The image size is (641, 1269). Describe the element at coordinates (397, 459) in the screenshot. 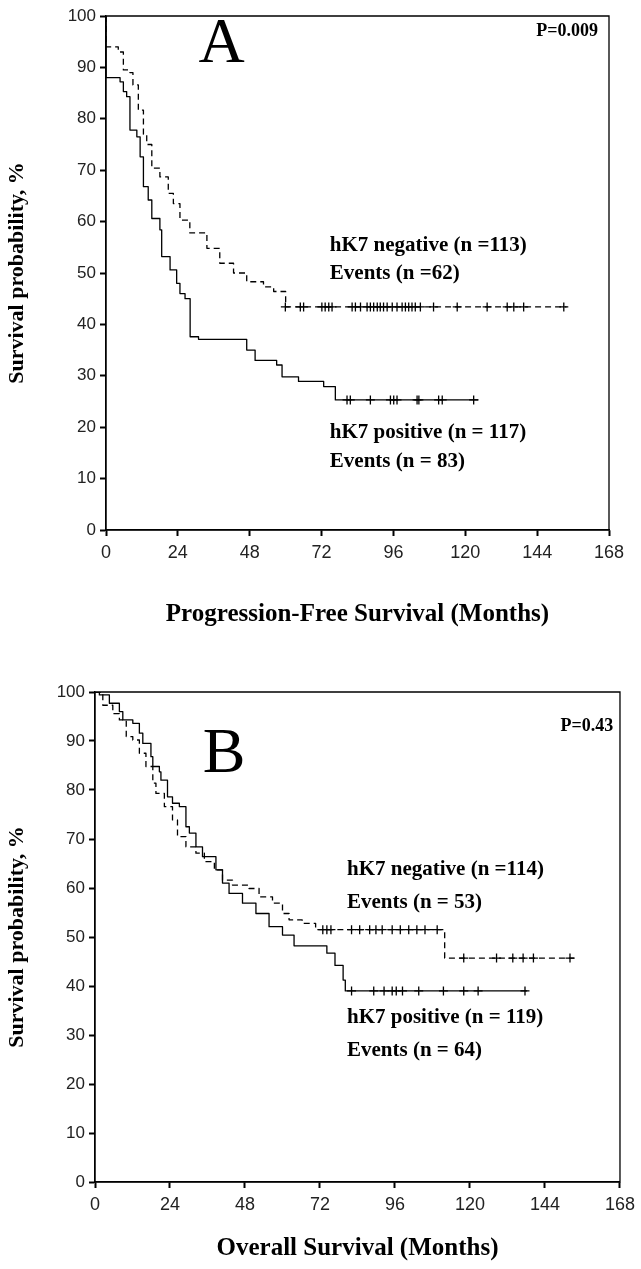

I see `annotation: Events (n = 83)` at that location.